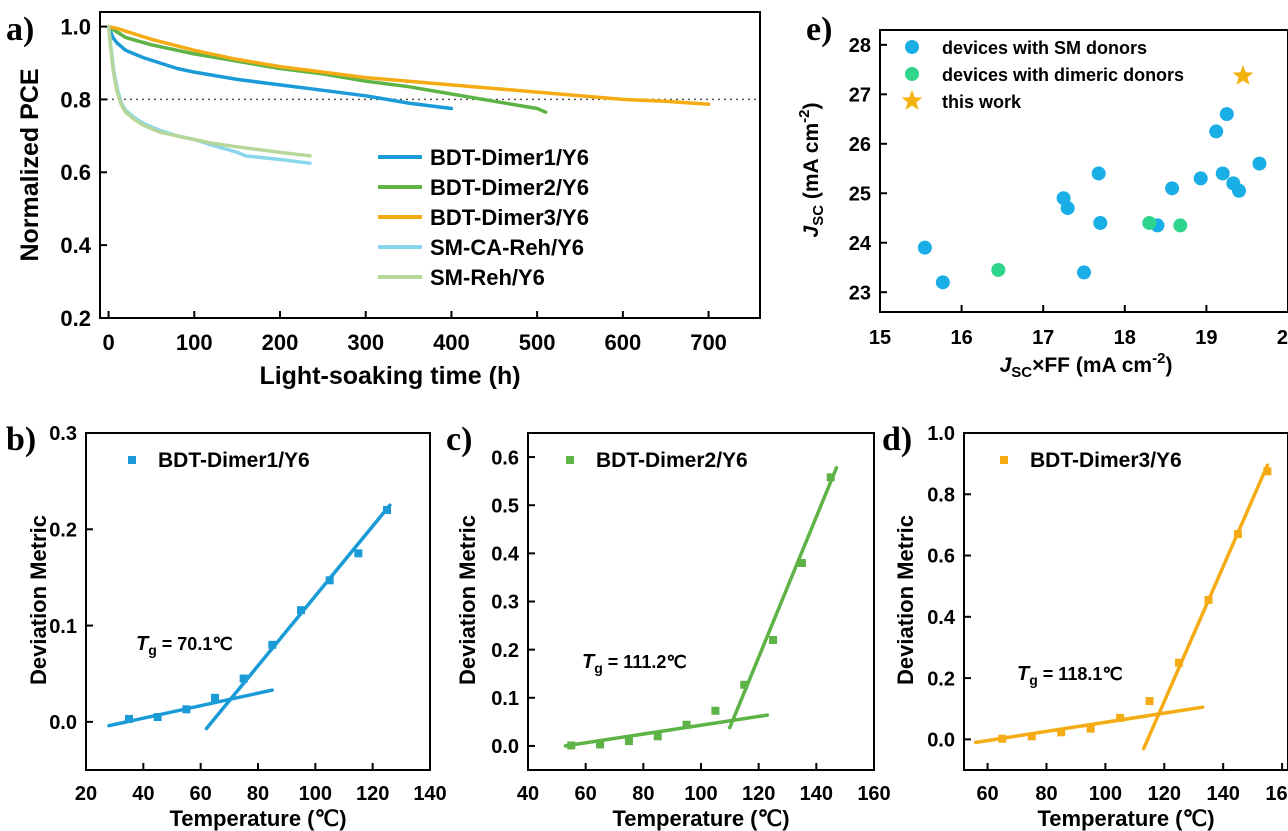 This screenshot has width=1288, height=831. Describe the element at coordinates (1243, 75) in the screenshot. I see `star-icon` at that location.